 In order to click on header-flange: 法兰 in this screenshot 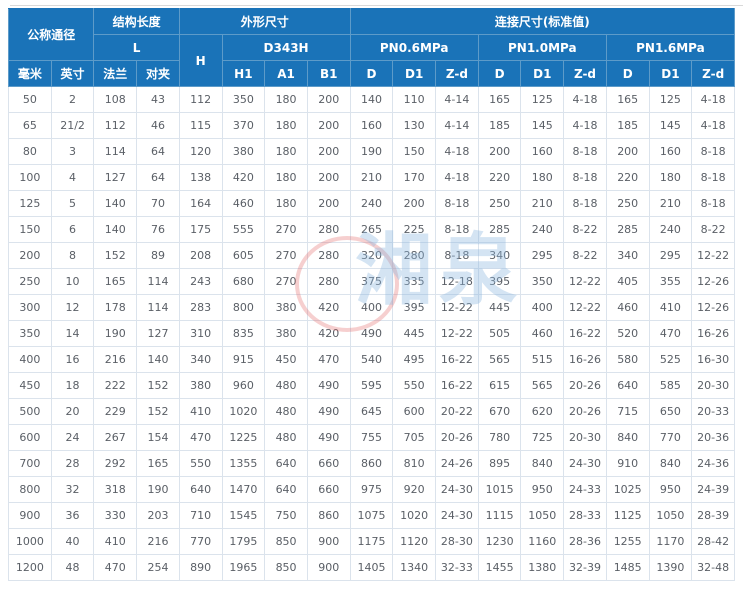, I will do `click(115, 73)`.